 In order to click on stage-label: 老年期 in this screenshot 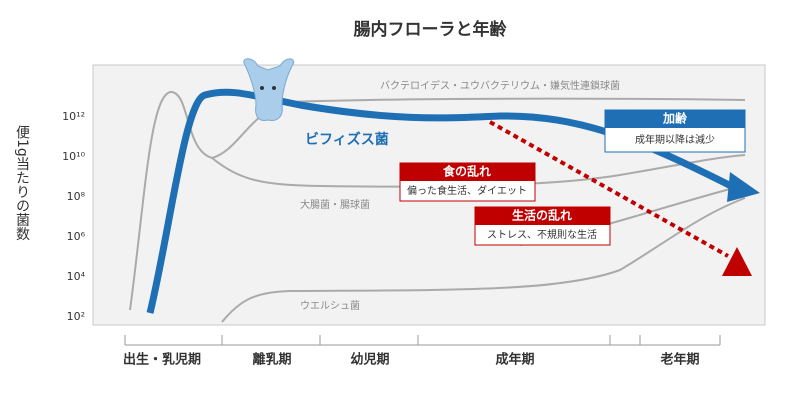, I will do `click(679, 360)`.